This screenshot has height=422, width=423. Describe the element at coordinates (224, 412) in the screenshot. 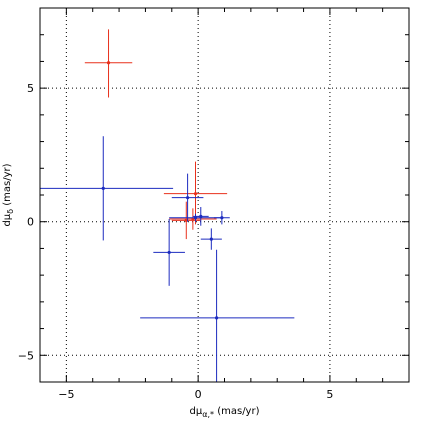

I see `x-axis-label: dμα,* (mas/yr)` at that location.